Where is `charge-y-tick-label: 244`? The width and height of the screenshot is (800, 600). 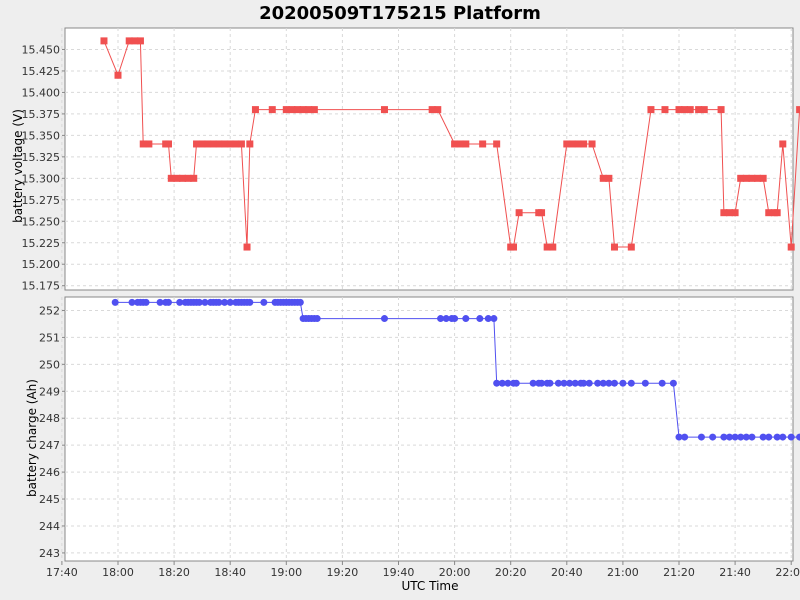
charge-y-tick-label: 244 is located at coordinates (49, 526).